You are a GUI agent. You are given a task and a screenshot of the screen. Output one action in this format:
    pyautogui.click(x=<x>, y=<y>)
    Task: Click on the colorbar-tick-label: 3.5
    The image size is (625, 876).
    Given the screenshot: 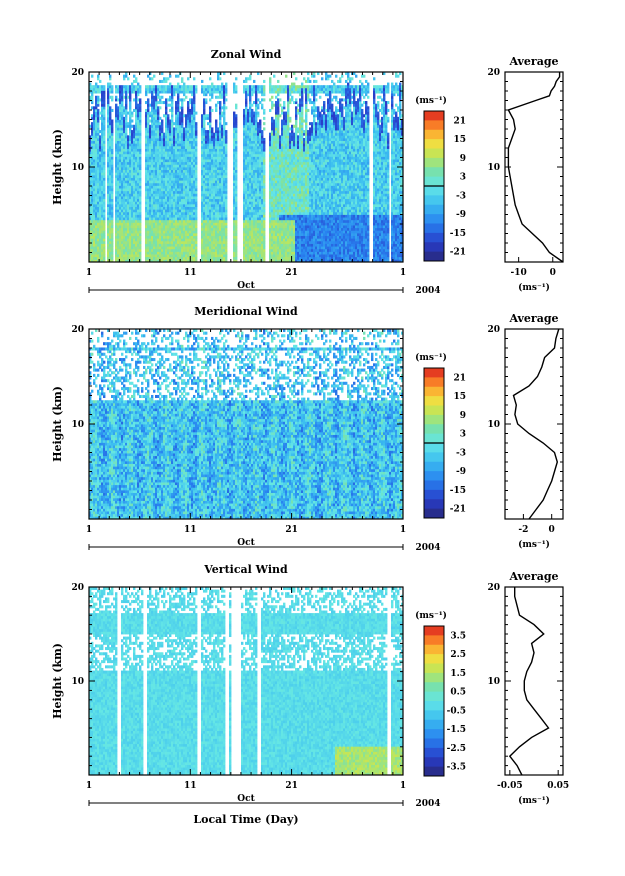 What is the action you would take?
    pyautogui.click(x=458, y=636)
    